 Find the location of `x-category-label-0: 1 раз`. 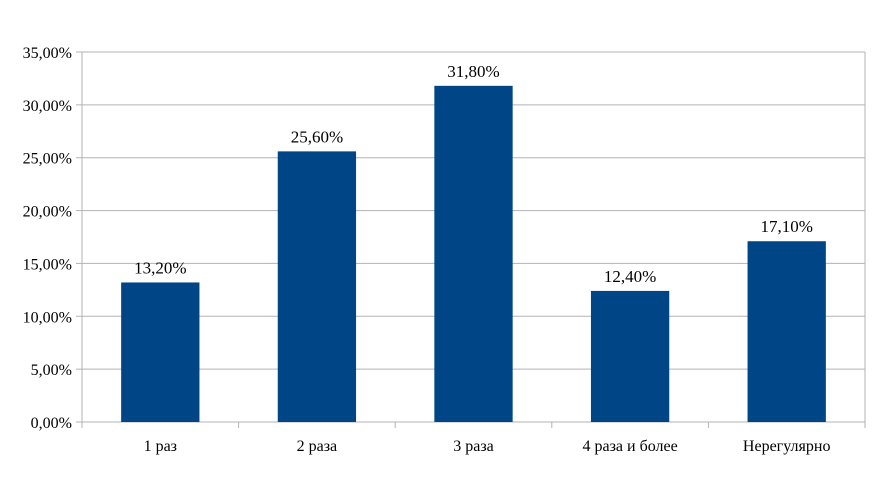

x-category-label-0: 1 раз is located at coordinates (160, 446).